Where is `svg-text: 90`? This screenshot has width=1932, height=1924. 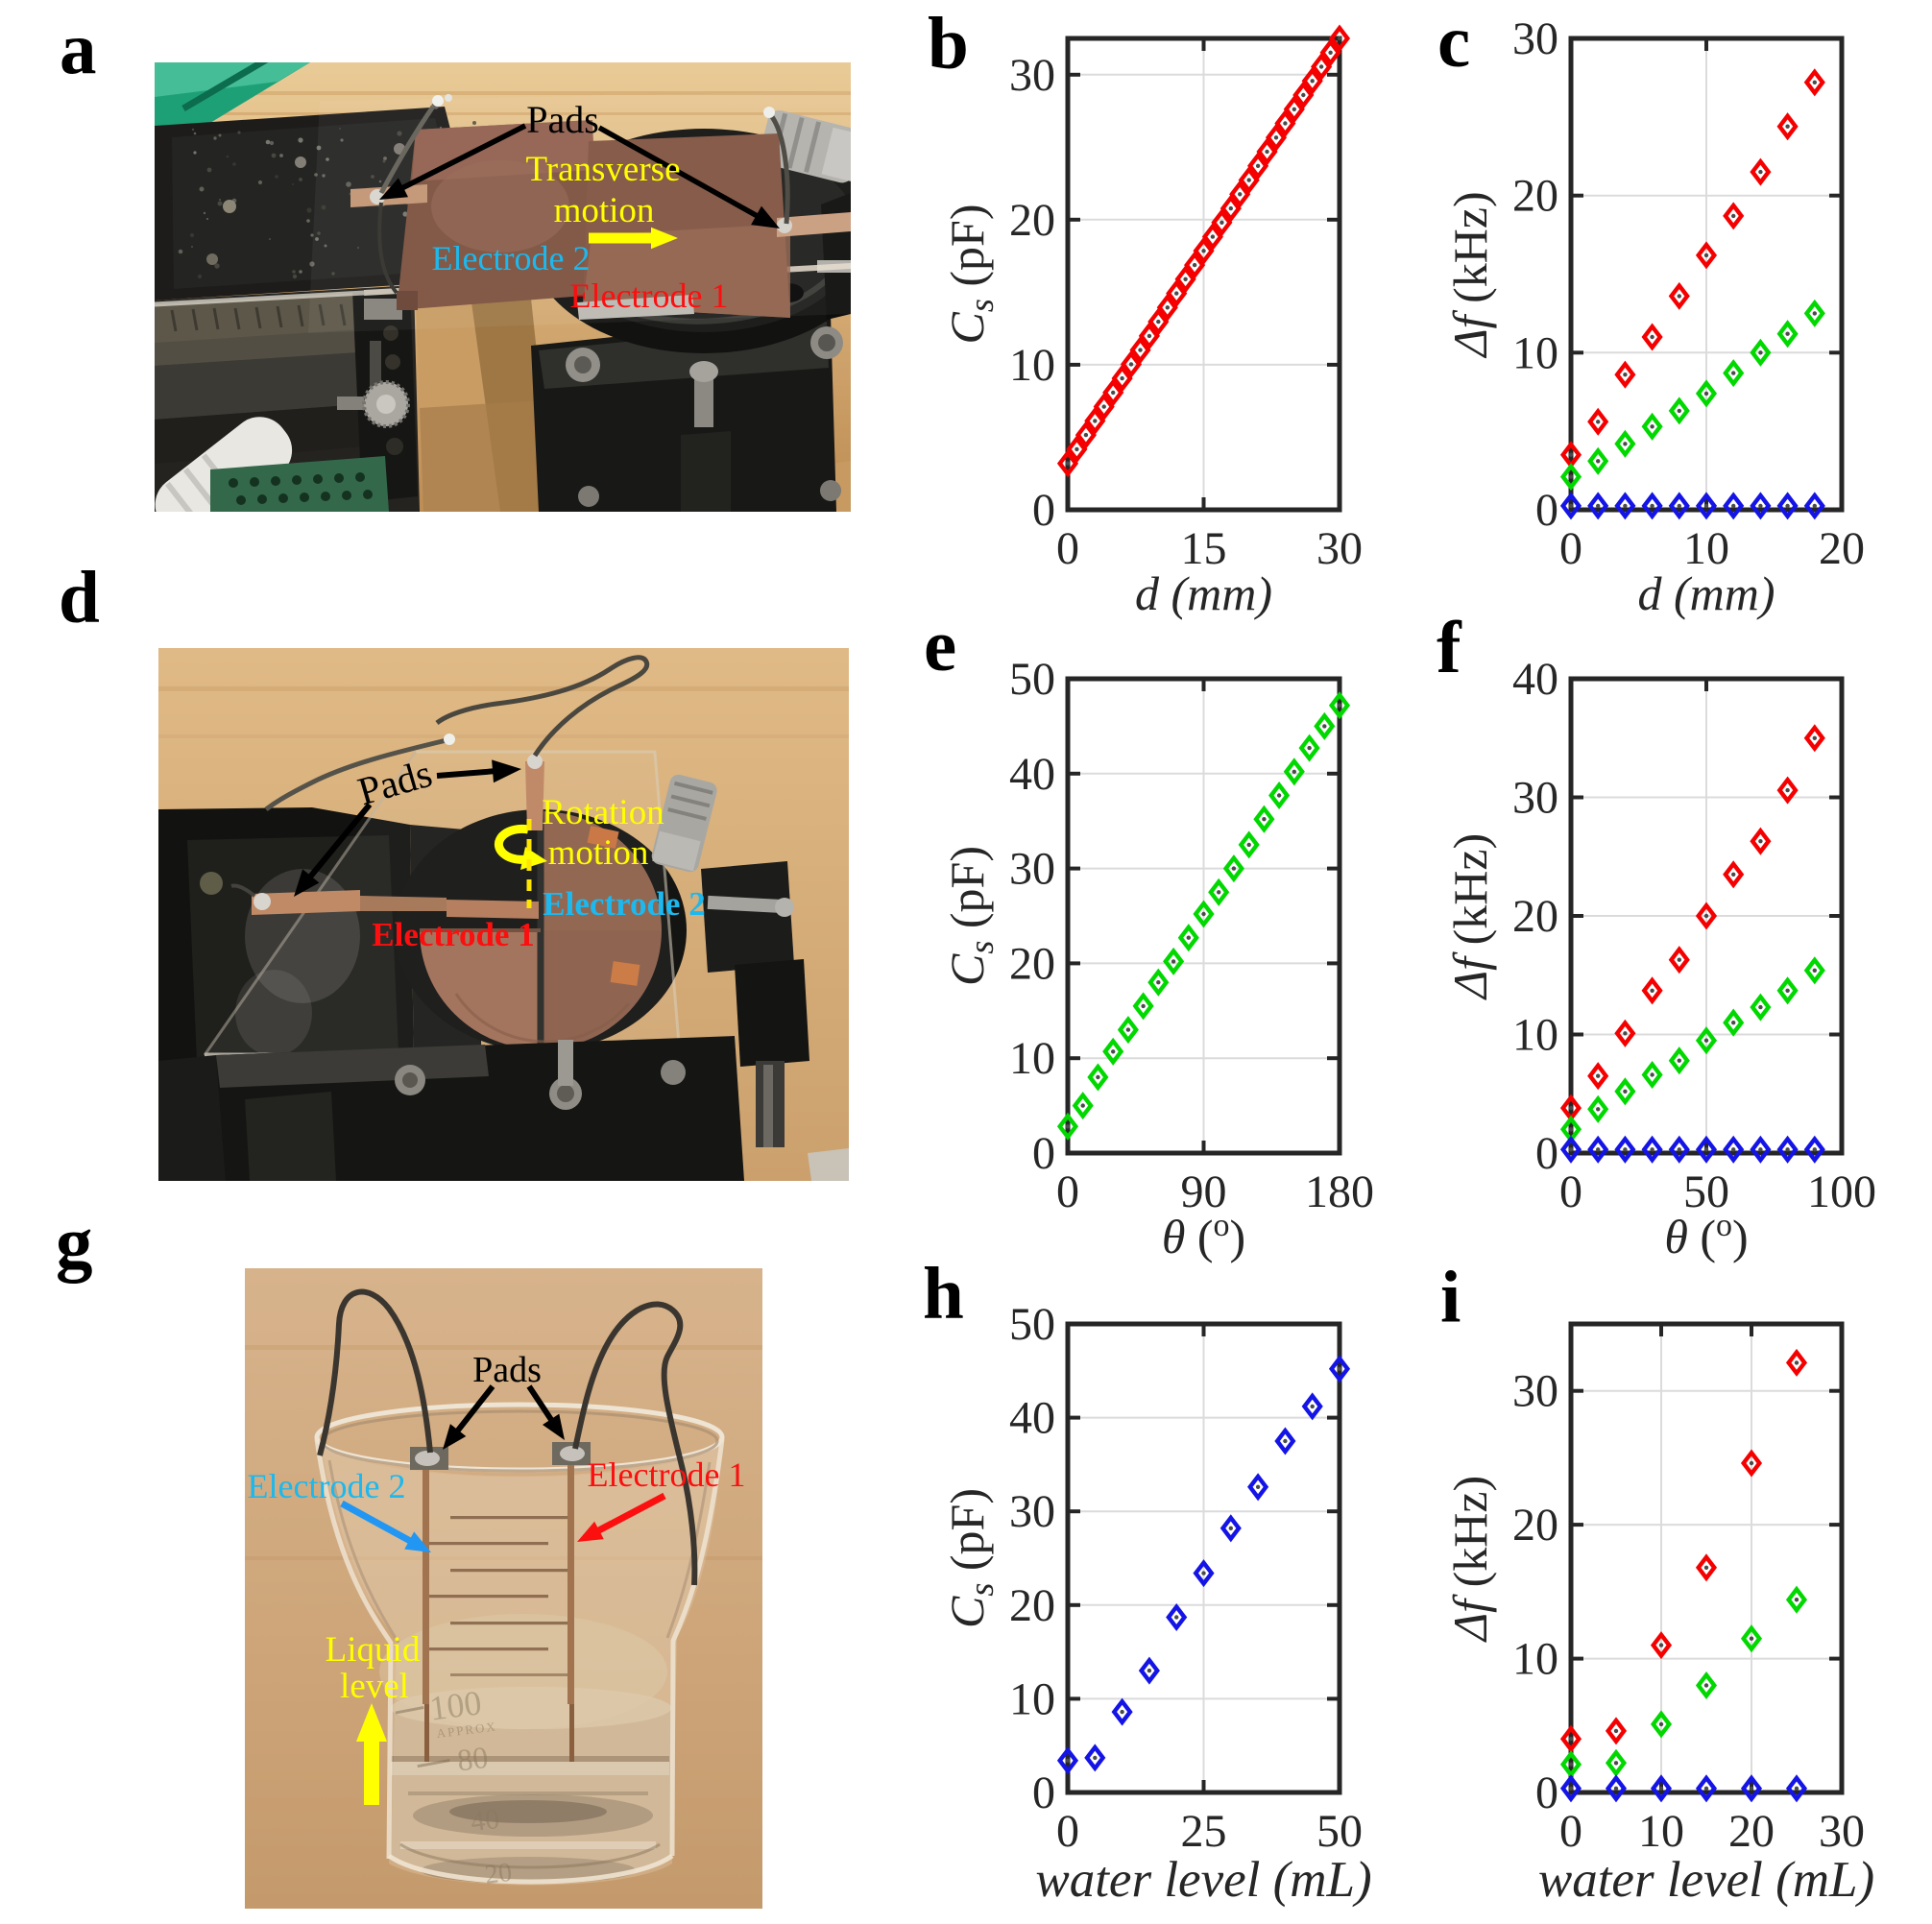
svg-text: 90 is located at coordinates (1204, 1192).